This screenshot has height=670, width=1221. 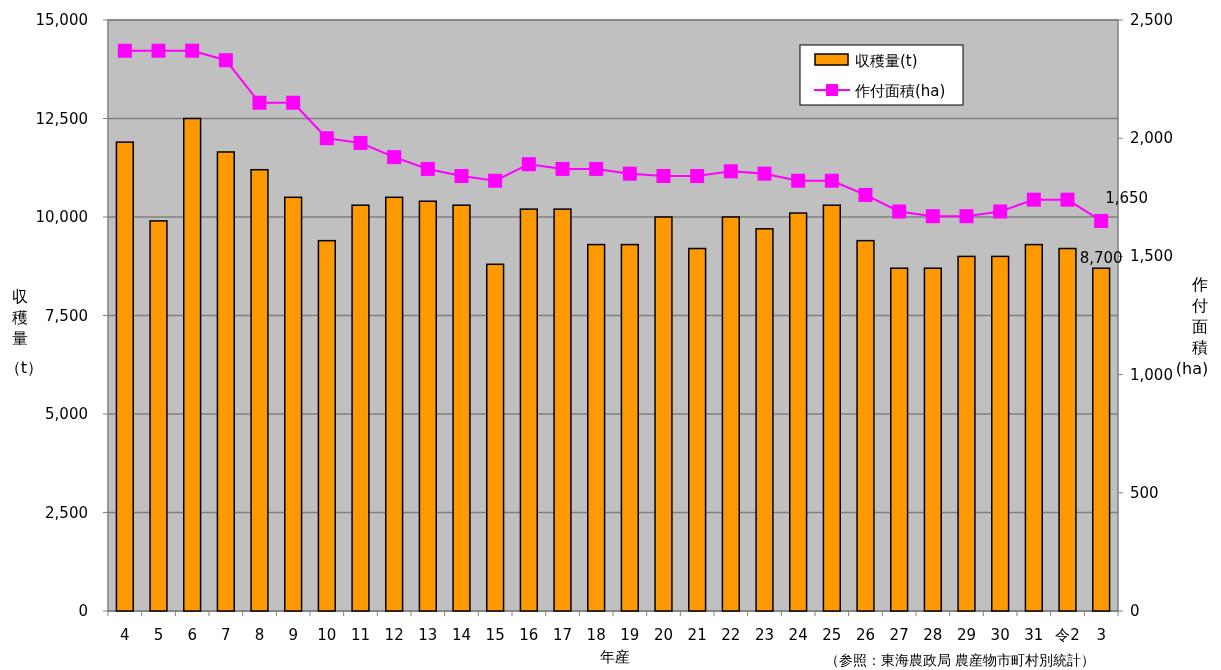 I want to click on y-tick-label: 5,000, so click(x=66, y=414).